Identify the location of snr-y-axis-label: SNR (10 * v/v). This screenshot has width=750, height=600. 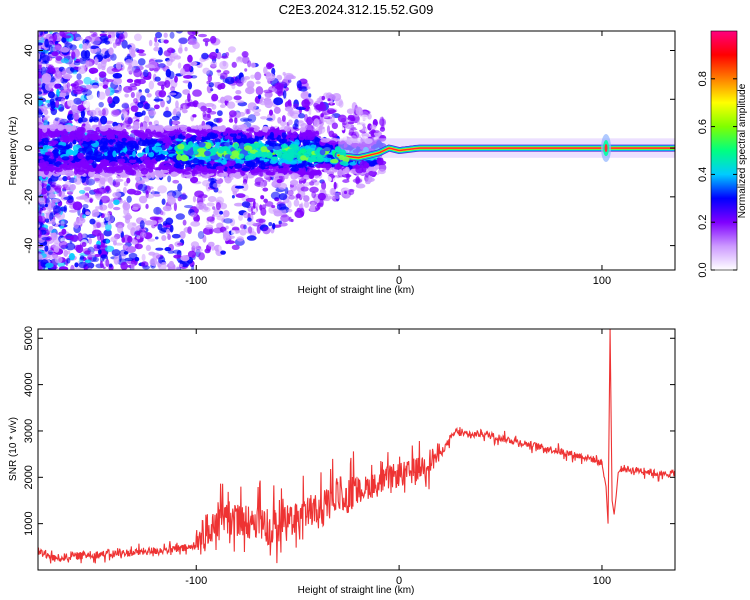
(13, 449).